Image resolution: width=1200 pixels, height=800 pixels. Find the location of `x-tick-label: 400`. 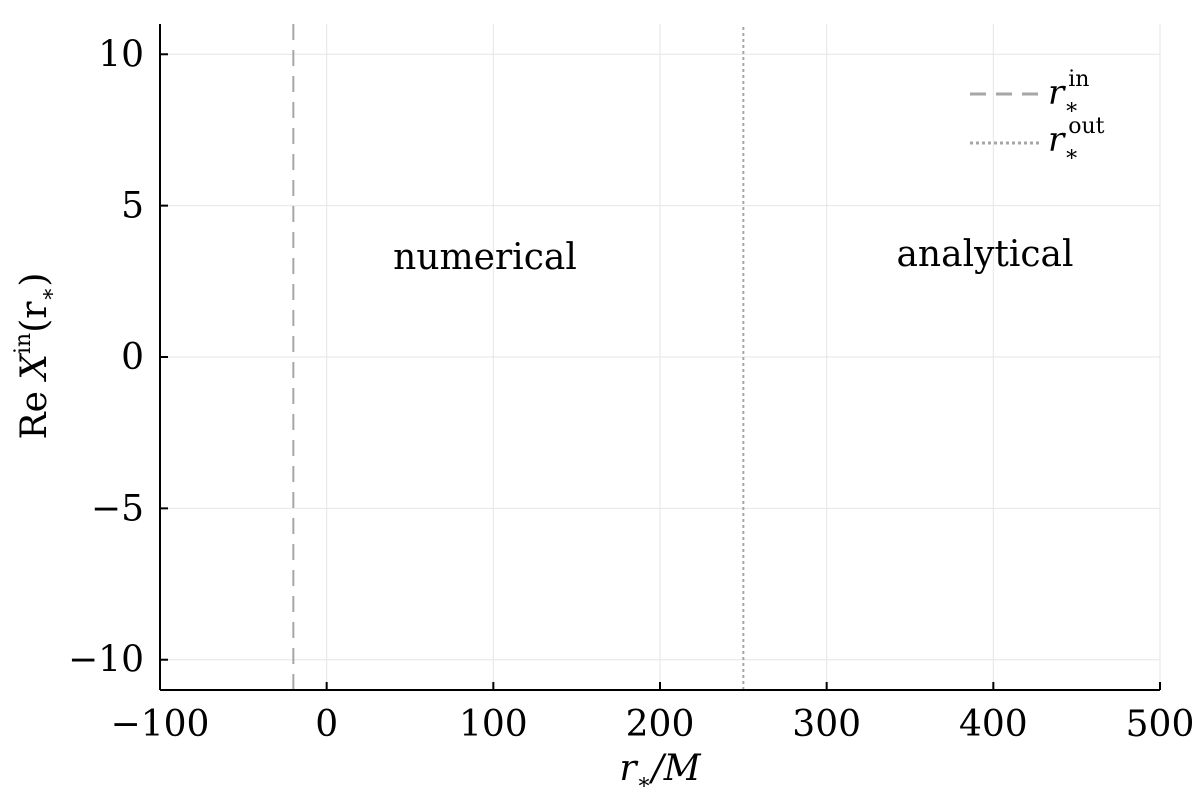

x-tick-label: 400 is located at coordinates (993, 724).